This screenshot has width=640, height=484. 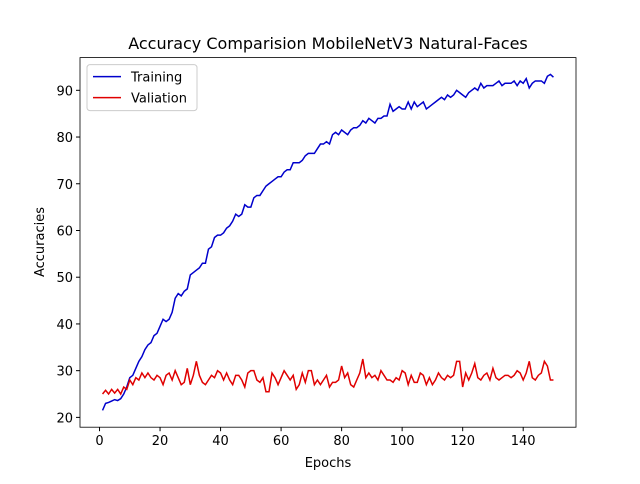 I want to click on line-series, so click(x=327, y=377).